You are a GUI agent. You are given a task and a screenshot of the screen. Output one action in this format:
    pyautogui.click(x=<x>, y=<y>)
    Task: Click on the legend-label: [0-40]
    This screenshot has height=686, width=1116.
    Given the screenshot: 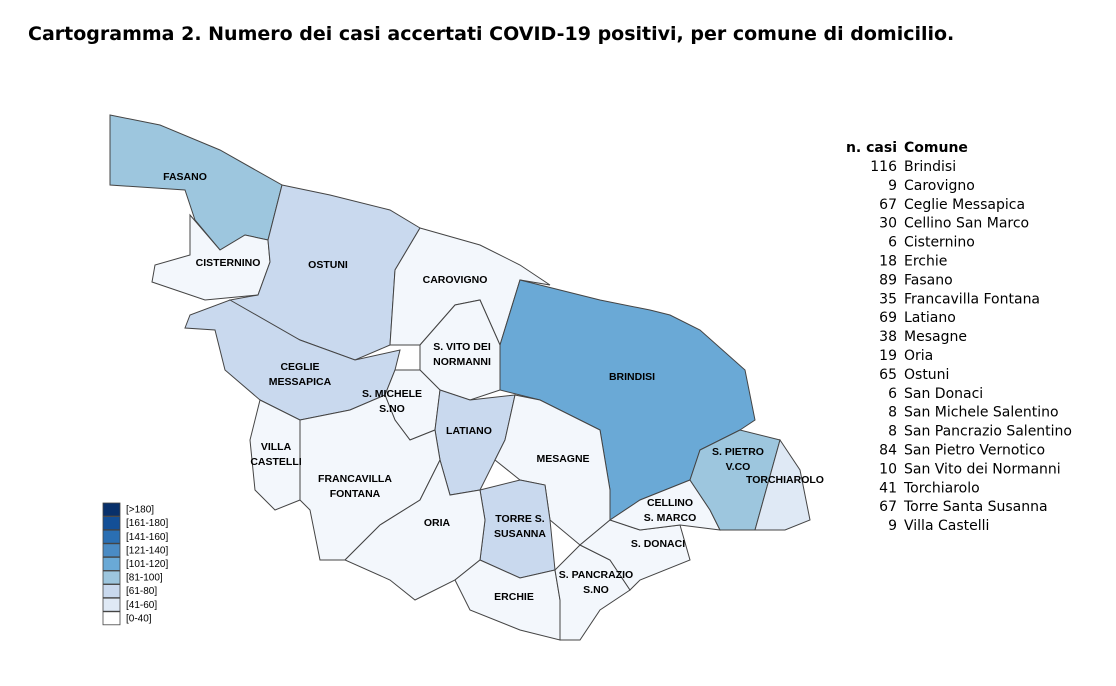 What is the action you would take?
    pyautogui.click(x=139, y=618)
    